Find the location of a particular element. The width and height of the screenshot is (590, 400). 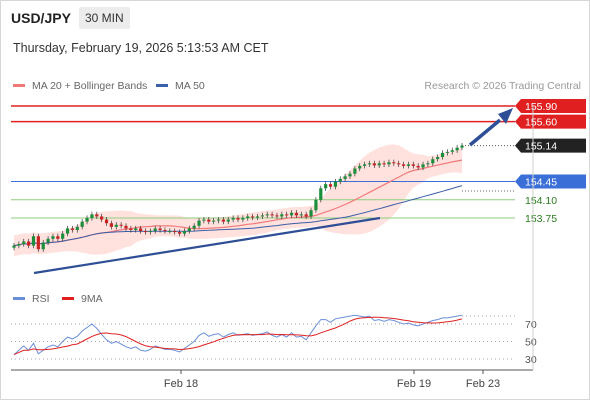

level-label-154.10: 154.10 is located at coordinates (541, 201).